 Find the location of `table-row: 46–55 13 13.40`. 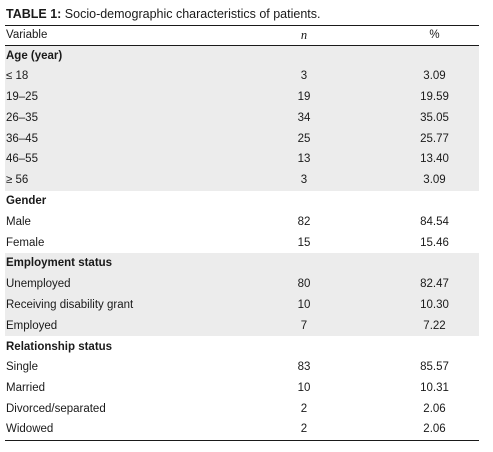

table-row: 46–55 13 13.40 is located at coordinates (242, 159).